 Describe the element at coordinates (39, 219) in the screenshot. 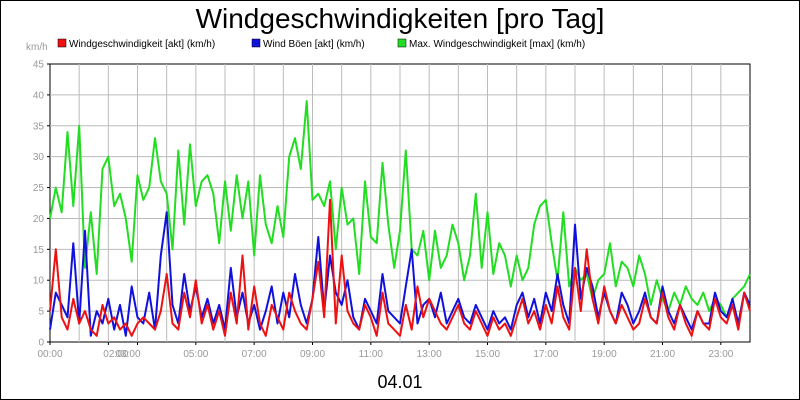

I see `y-tick-label: 20` at that location.